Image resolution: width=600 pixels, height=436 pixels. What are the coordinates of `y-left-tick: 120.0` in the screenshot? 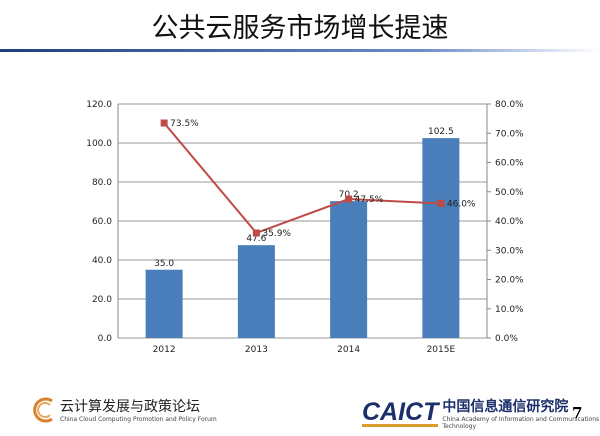 It's located at (99, 105).